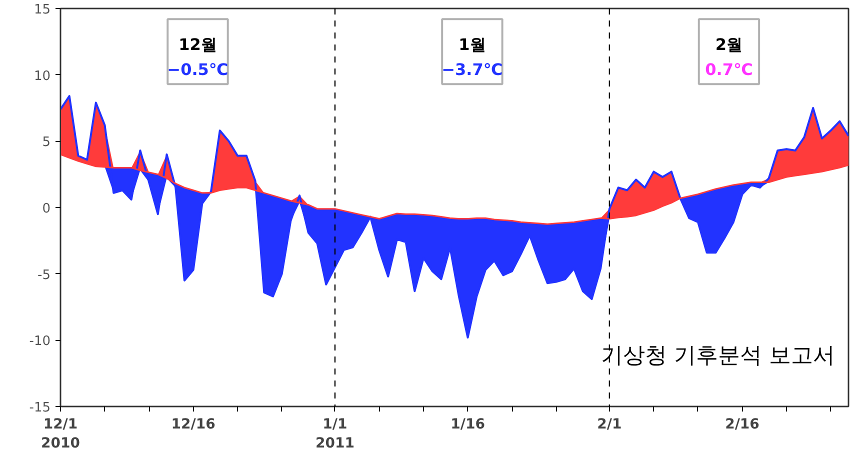  Describe the element at coordinates (334, 434) in the screenshot. I see `x-tick-label: 1/1 2011` at that location.